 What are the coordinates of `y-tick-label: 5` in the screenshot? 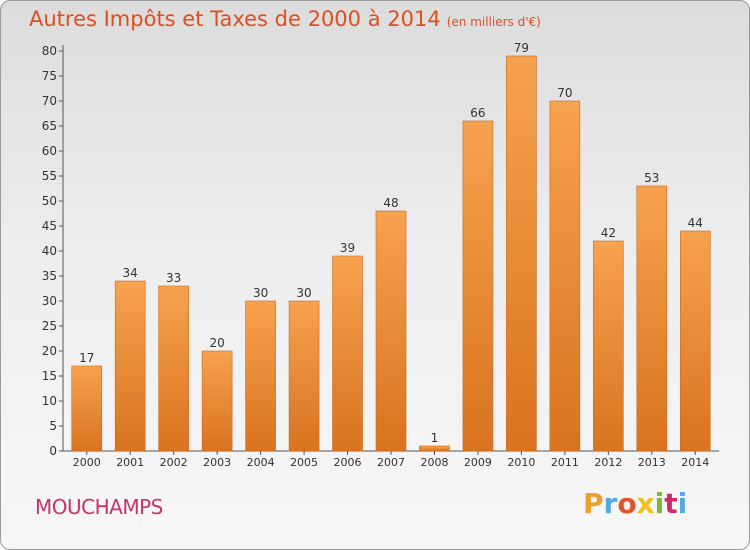 It's located at (53, 426).